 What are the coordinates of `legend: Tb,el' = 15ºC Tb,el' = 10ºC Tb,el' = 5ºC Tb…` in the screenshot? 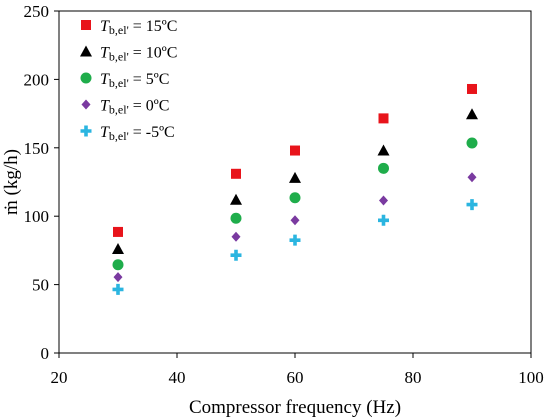 It's located at (128, 80).